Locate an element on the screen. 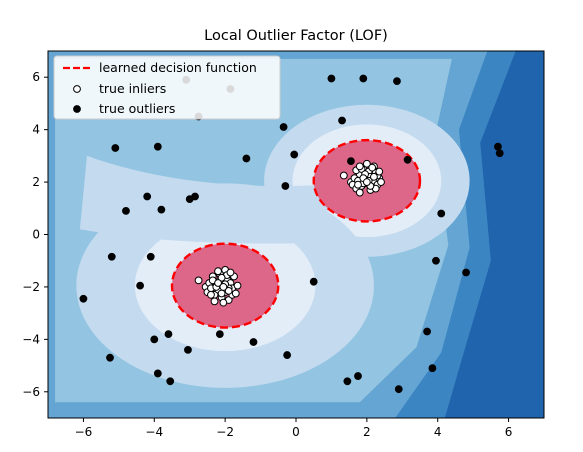 The height and width of the screenshot is (452, 583). y-tick-label: 2 is located at coordinates (36, 182).